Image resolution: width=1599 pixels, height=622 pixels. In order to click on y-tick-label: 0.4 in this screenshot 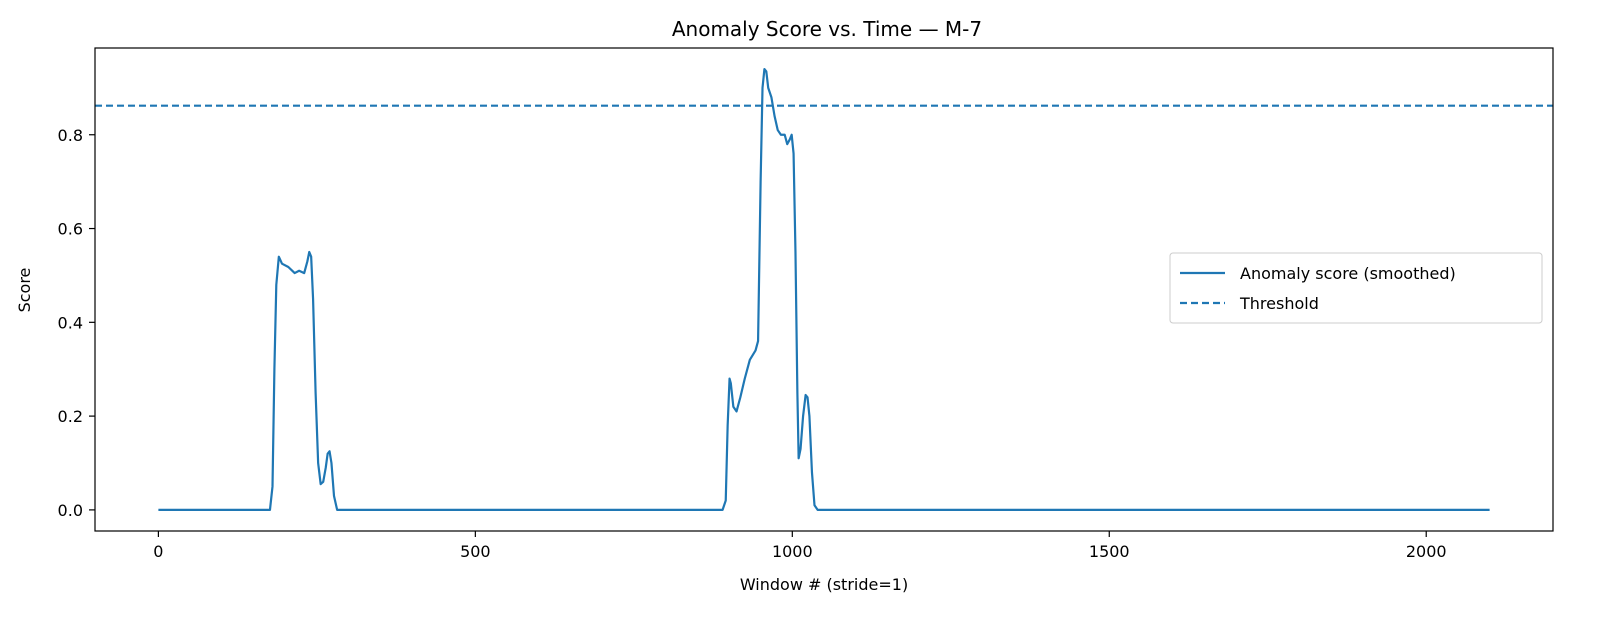, I will do `click(70, 322)`.